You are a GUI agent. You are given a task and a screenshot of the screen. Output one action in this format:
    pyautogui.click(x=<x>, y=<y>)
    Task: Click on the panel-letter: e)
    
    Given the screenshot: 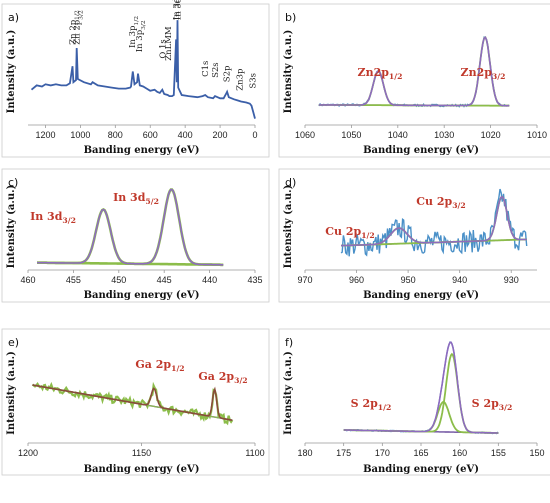 What is the action you would take?
    pyautogui.click(x=13, y=342)
    